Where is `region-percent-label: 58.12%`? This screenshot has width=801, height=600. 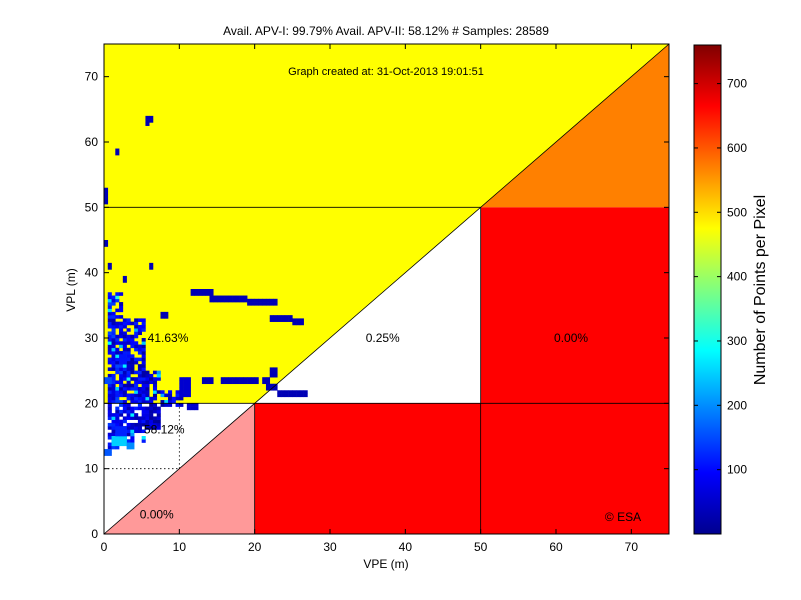 region-percent-label: 58.12% is located at coordinates (164, 429).